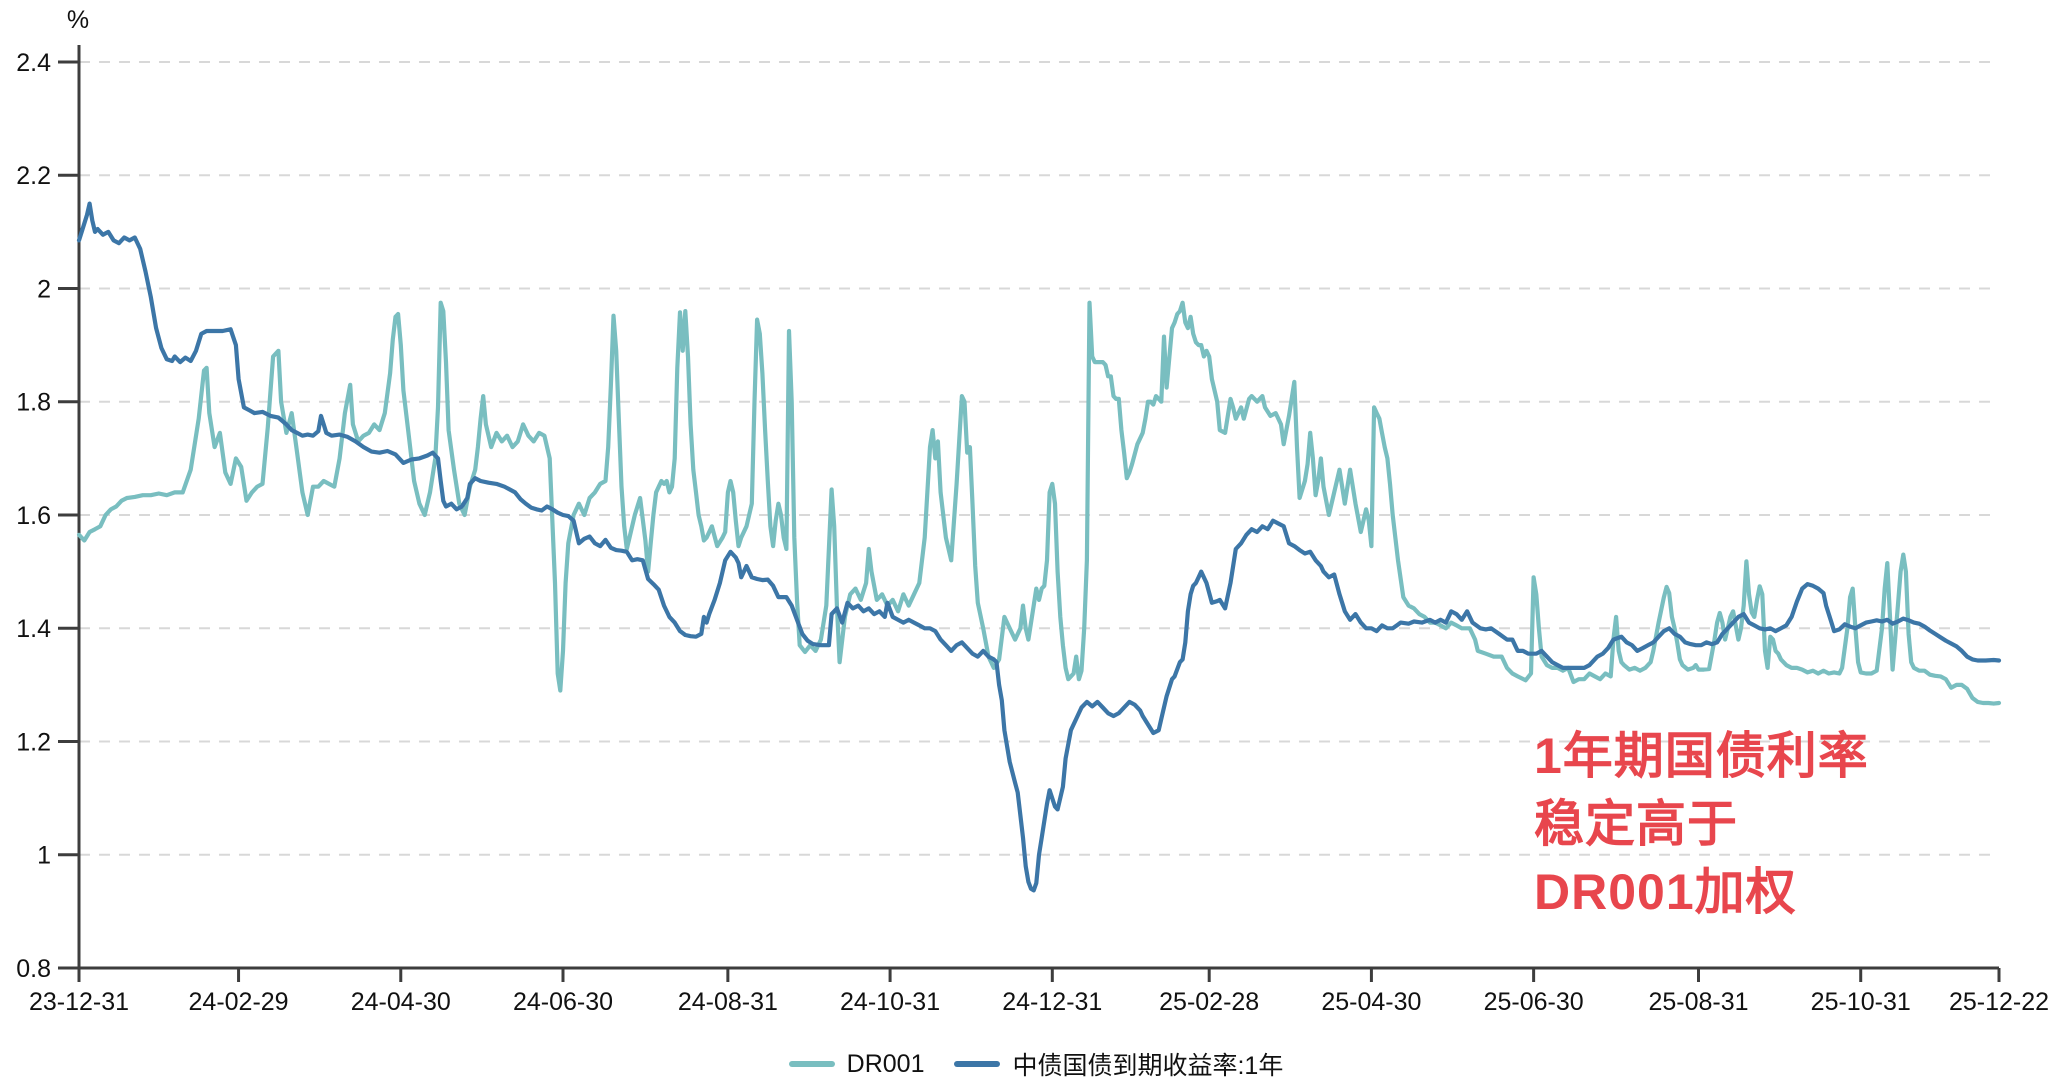  What do you see at coordinates (1052, 1002) in the screenshot?
I see `x-tick-label-24-12-31: 24-12-31` at bounding box center [1052, 1002].